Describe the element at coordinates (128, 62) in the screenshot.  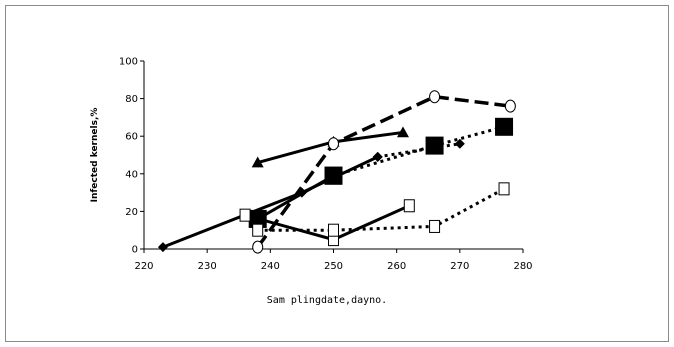
I see `y-tick-label: 100` at that location.